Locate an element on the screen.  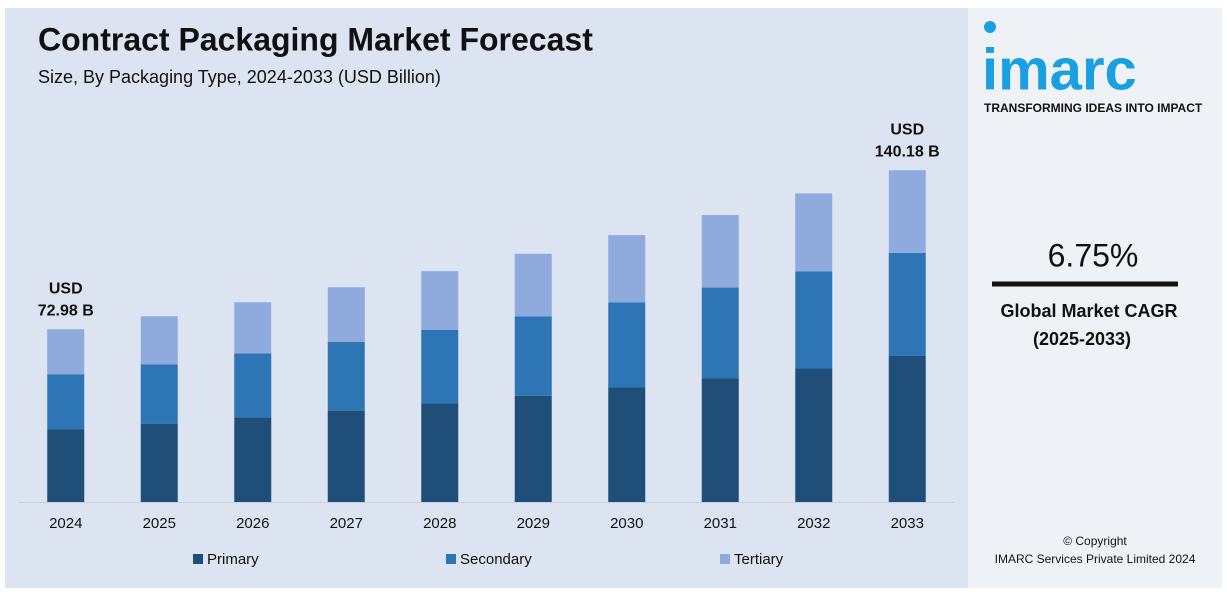
x-tick-label: 2029 is located at coordinates (533, 523).